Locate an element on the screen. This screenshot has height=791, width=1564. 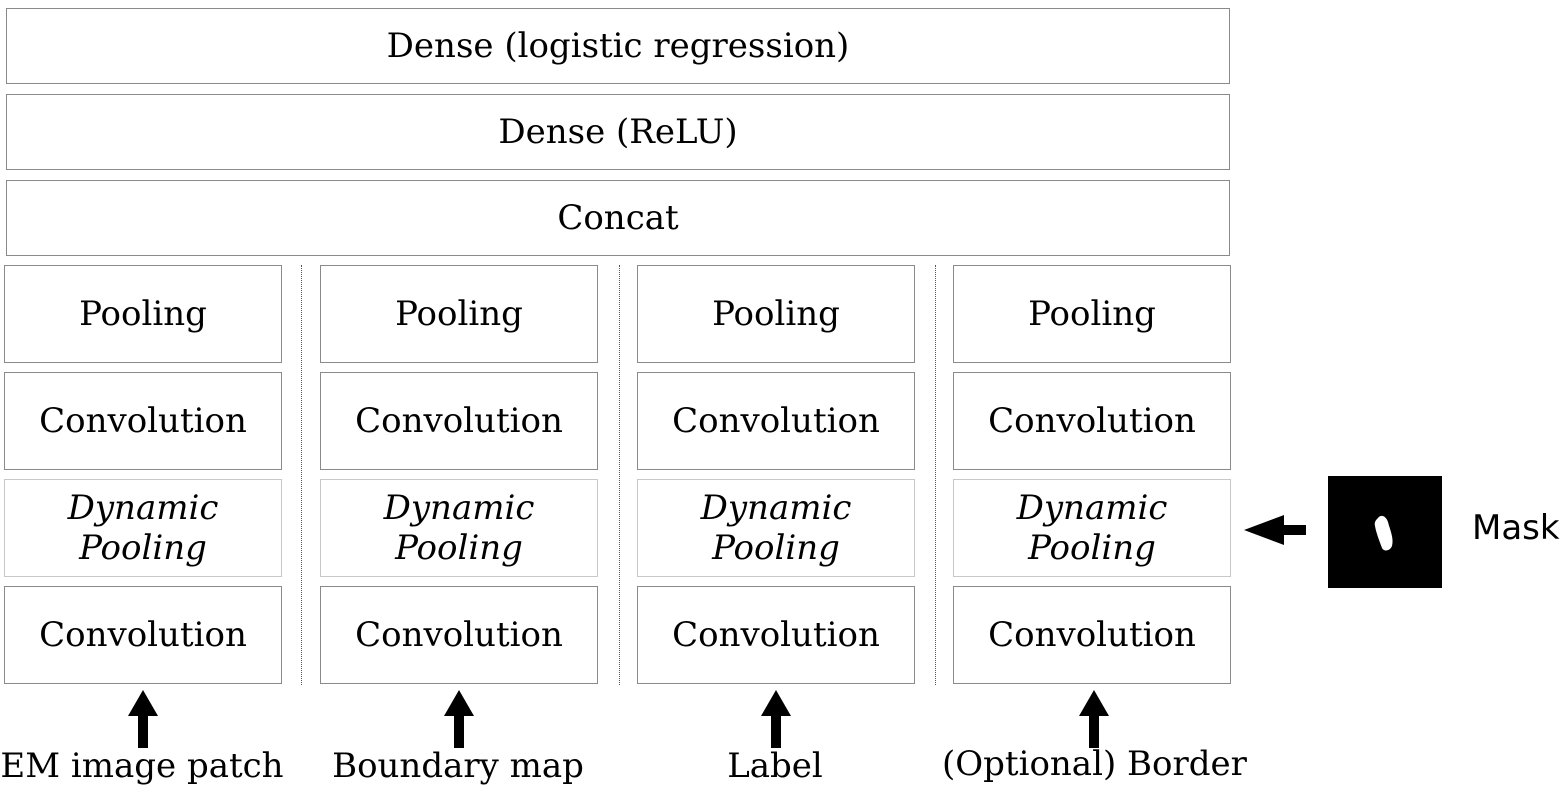
dense-relu-label: Dense (ReLU) is located at coordinates (618, 132).